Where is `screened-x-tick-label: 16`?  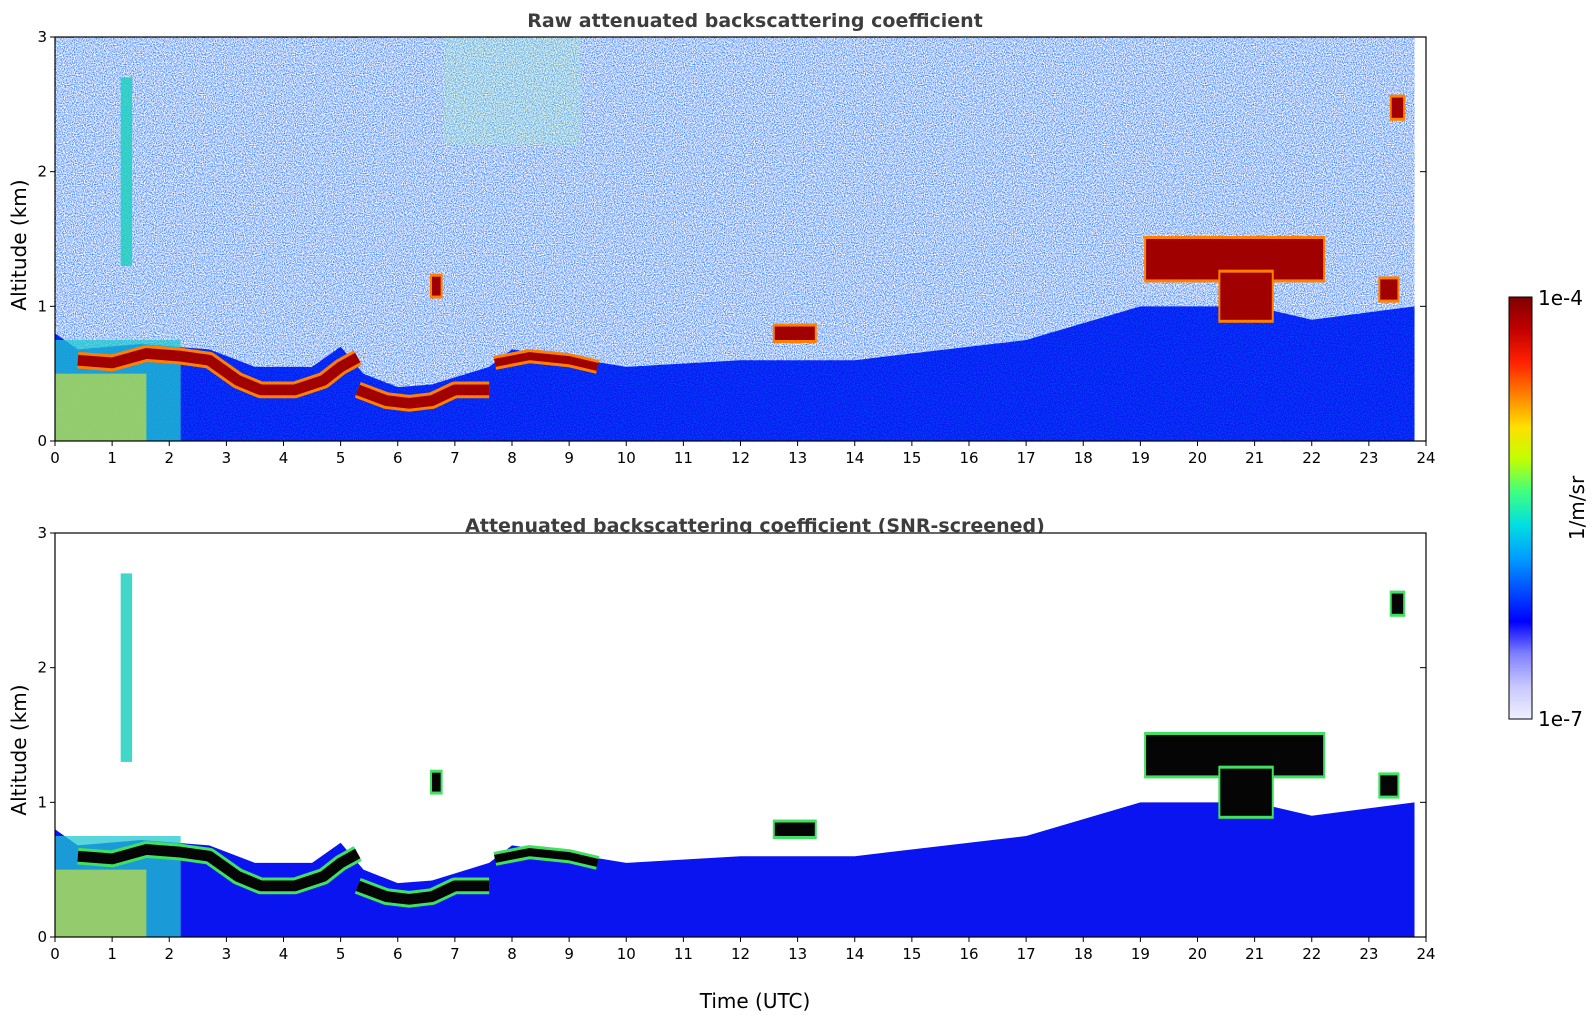 screened-x-tick-label: 16 is located at coordinates (968, 954).